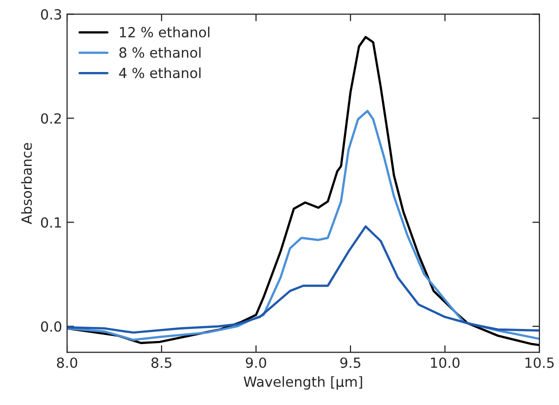 The width and height of the screenshot is (559, 405). Describe the element at coordinates (51, 118) in the screenshot. I see `y-tick-label: 0.2` at that location.